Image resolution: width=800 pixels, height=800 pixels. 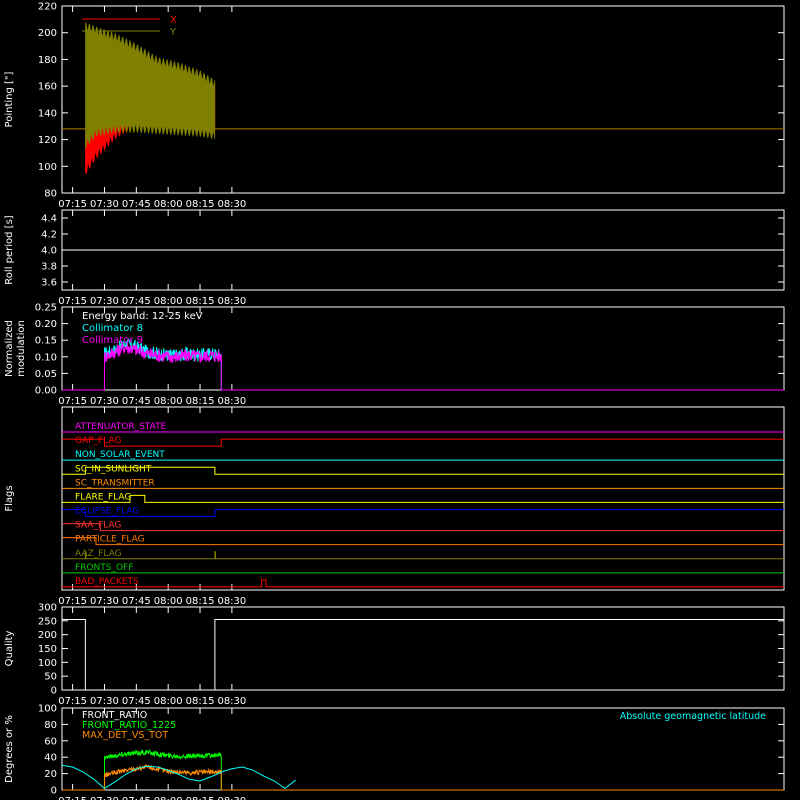 What do you see at coordinates (423, 427) in the screenshot?
I see `flag-attenuator-state: ATTENUATOR_STATE` at bounding box center [423, 427].